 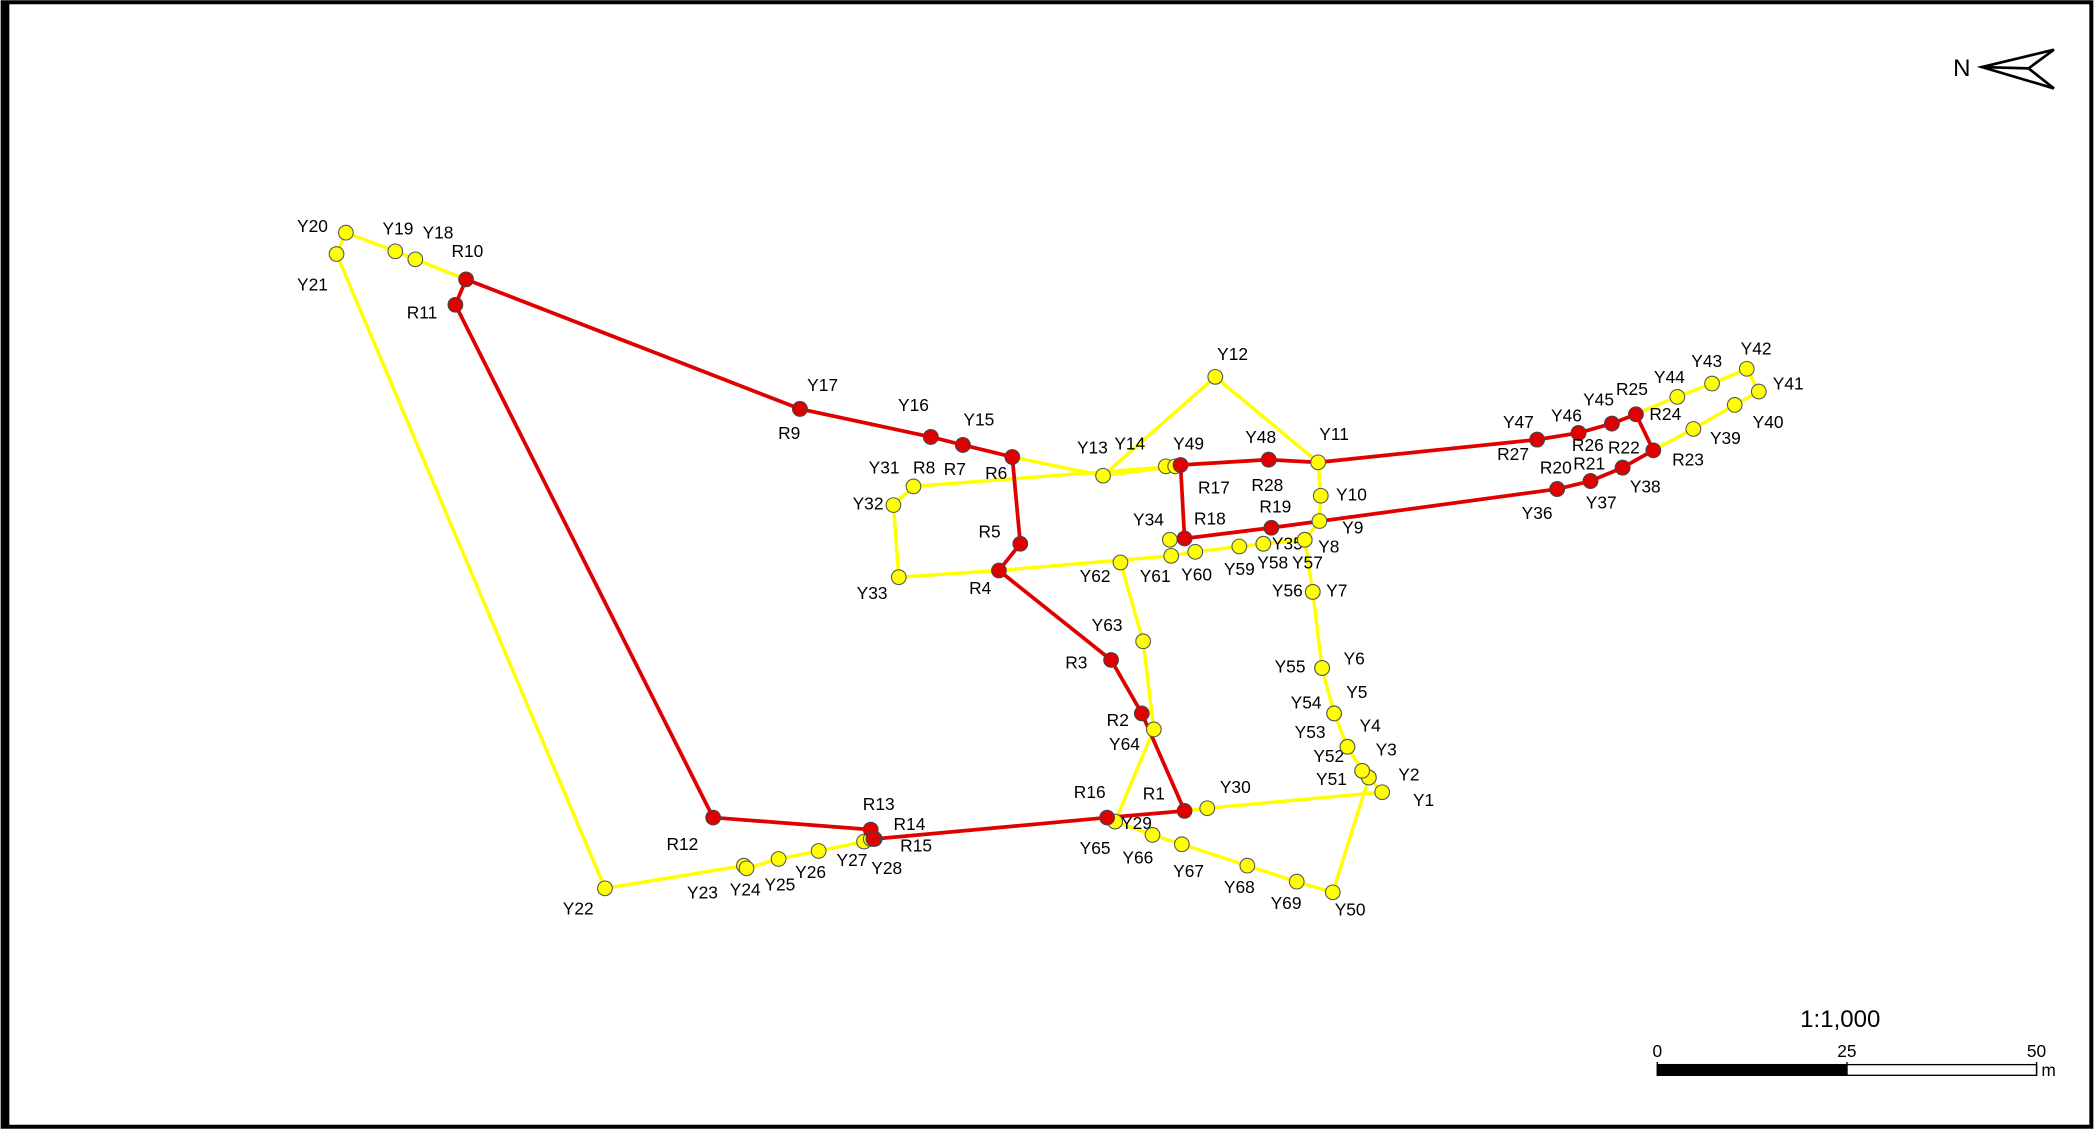 I want to click on yellow-point-label: Y44, so click(x=1669, y=377).